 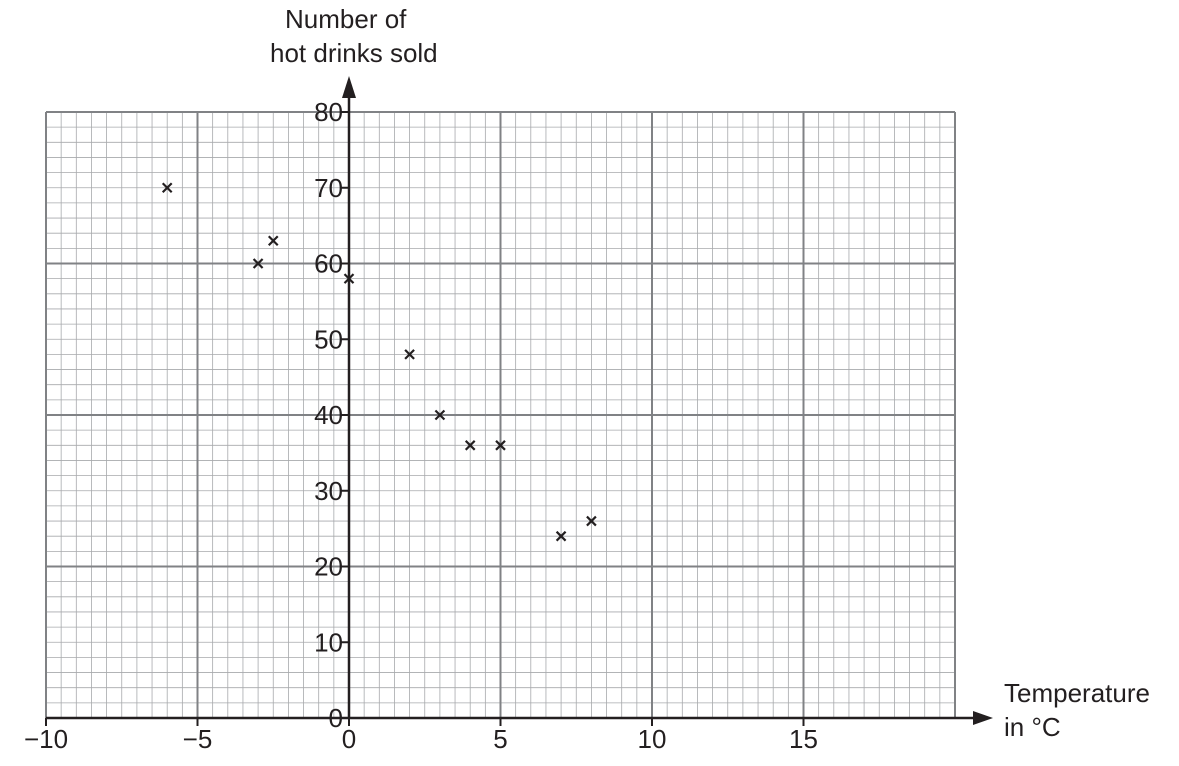 I want to click on y-tick-label: 0, so click(x=336, y=718).